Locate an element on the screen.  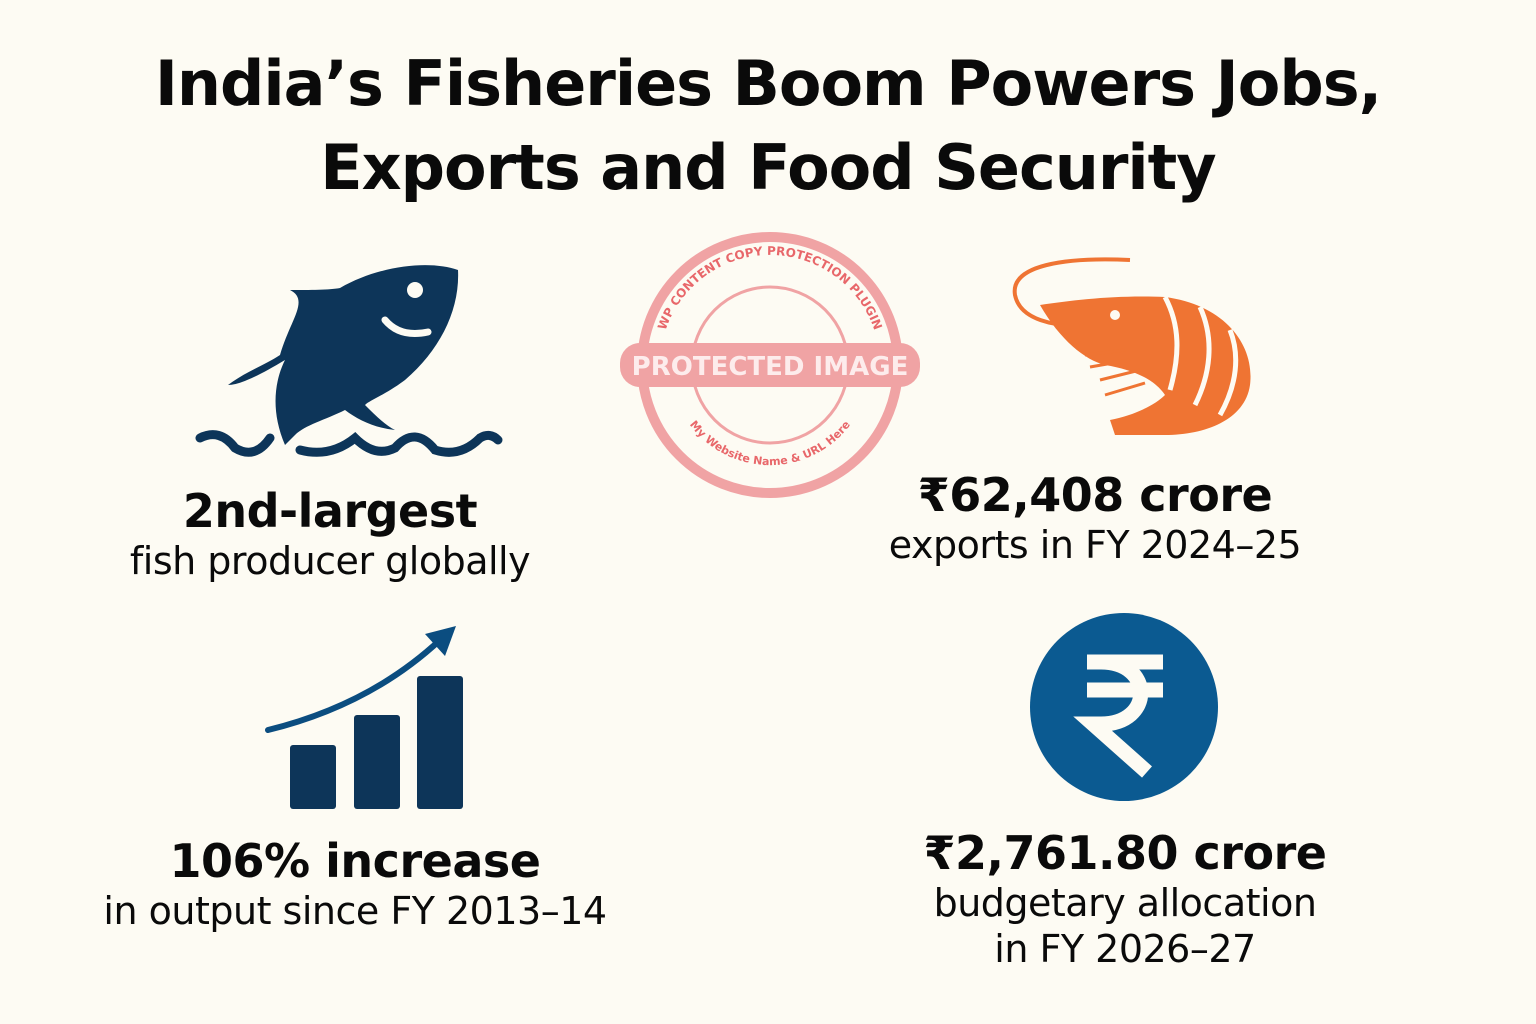
stat-output-growth: 106% increase in output since FY 2013–14 is located at coordinates (355, 884).